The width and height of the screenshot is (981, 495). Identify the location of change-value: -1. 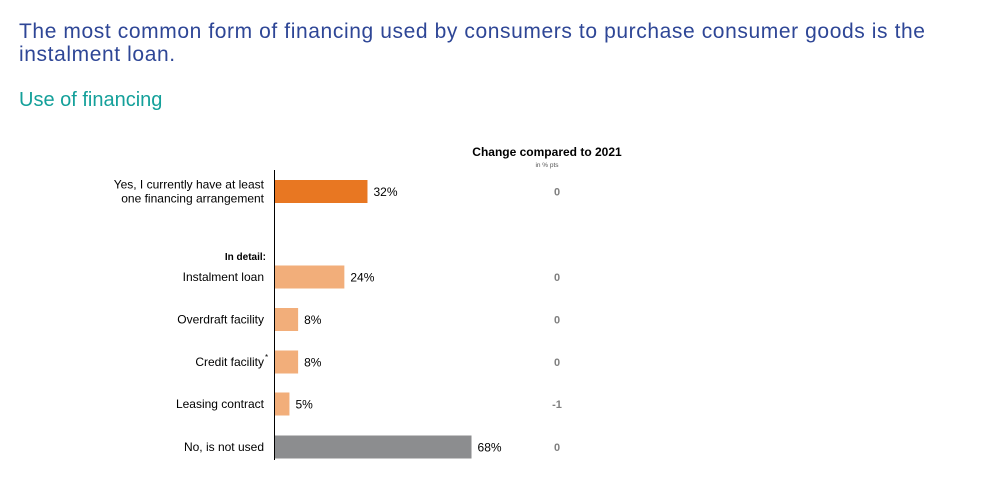
(557, 405).